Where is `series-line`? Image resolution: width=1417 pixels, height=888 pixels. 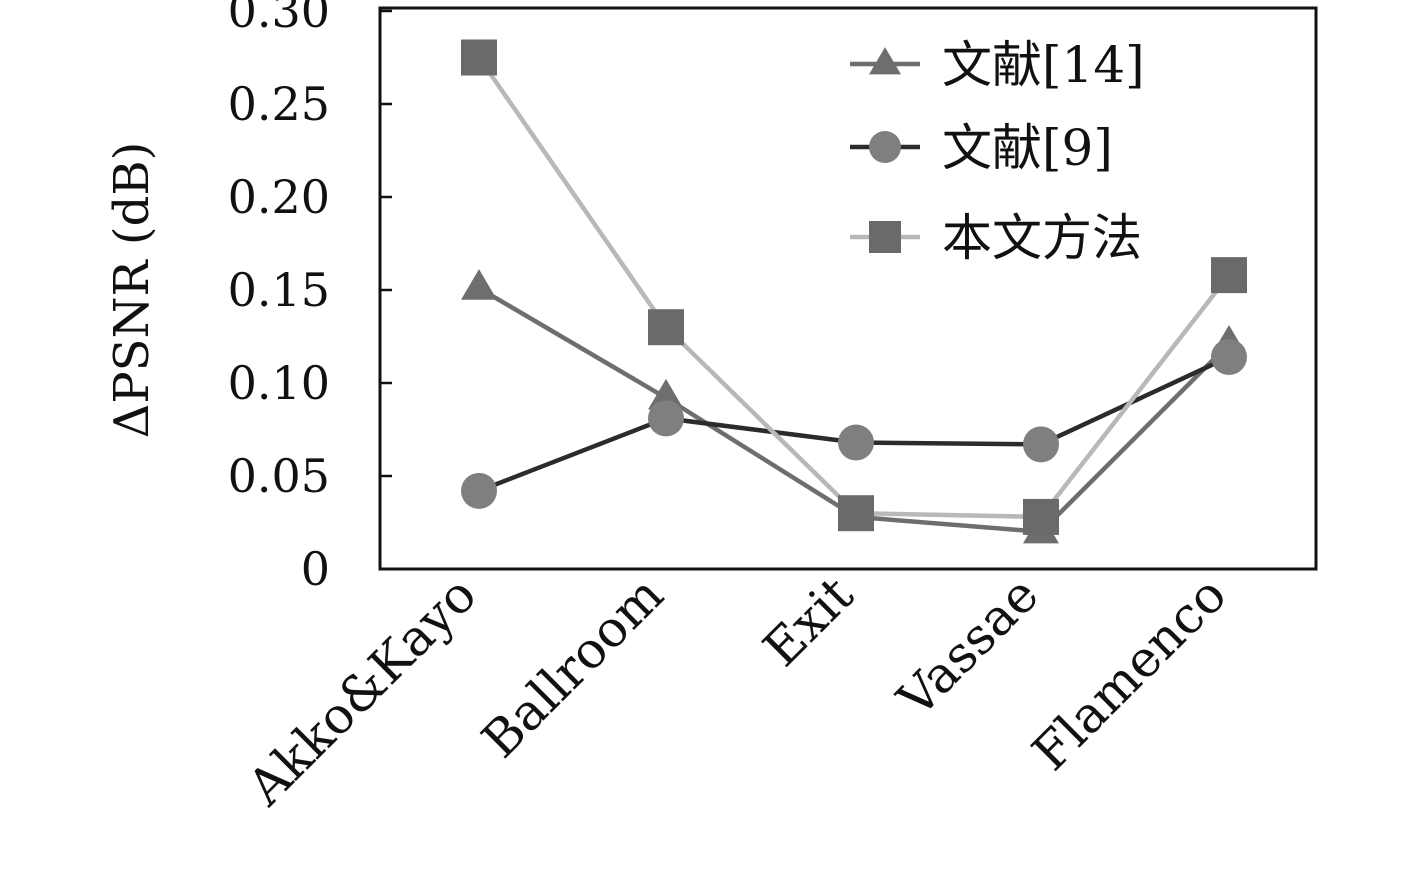
series-line is located at coordinates (854, 423).